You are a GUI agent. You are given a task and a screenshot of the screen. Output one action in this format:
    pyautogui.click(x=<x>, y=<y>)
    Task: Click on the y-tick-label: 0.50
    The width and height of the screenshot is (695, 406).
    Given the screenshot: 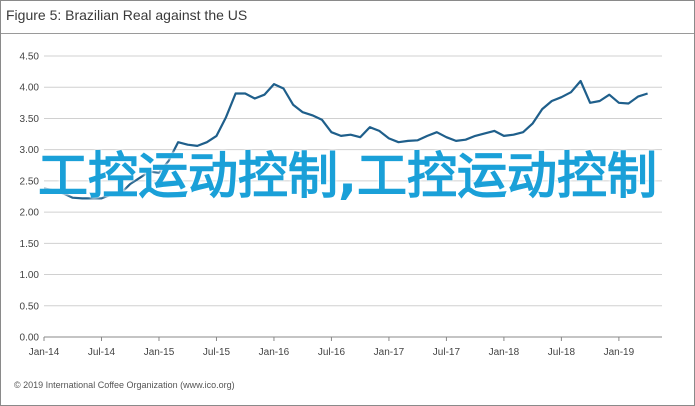 What is the action you would take?
    pyautogui.click(x=30, y=306)
    